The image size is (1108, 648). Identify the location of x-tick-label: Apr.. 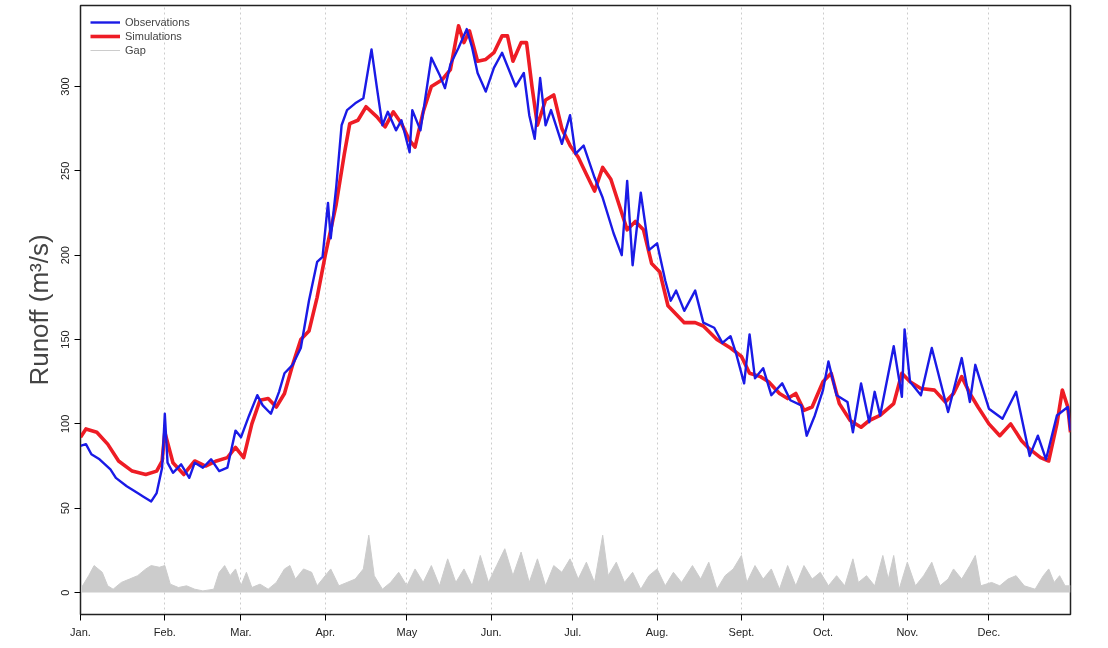
(325, 631).